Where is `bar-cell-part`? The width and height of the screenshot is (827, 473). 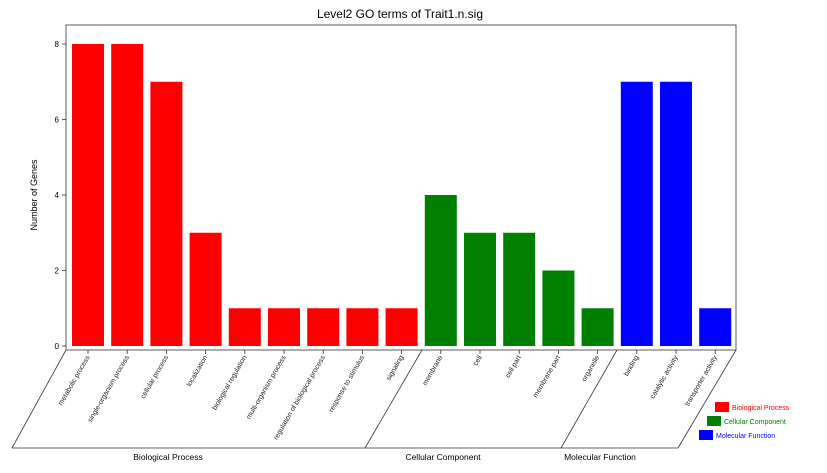
bar-cell-part is located at coordinates (519, 289).